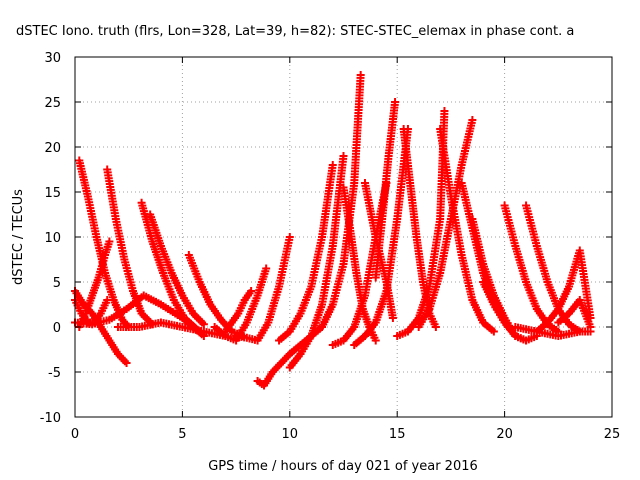 The image size is (640, 480). I want to click on y-tick-label: 30, so click(52, 58).